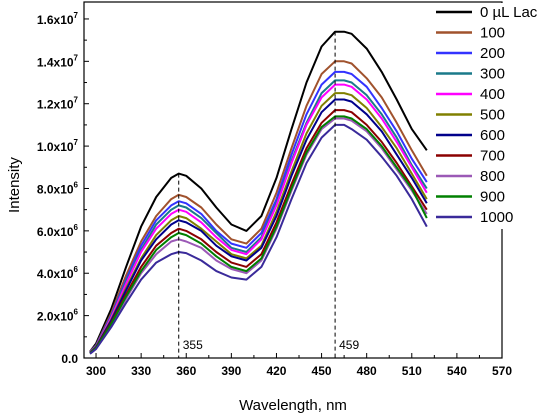 The width and height of the screenshot is (550, 415). What do you see at coordinates (69, 359) in the screenshot?
I see `y-tick-label: 0.0` at bounding box center [69, 359].